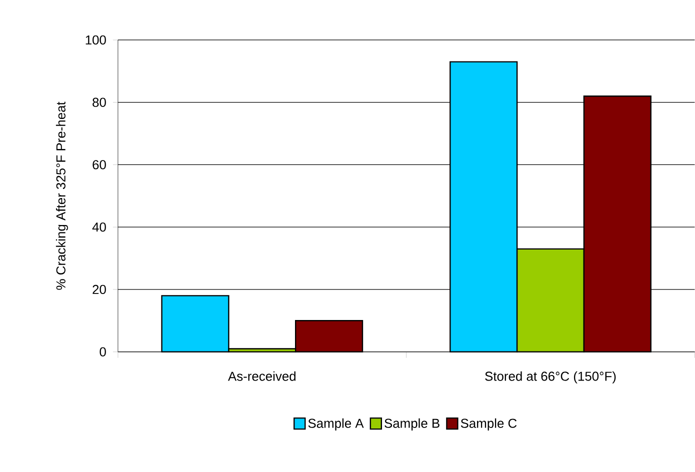 Image resolution: width=695 pixels, height=472 pixels. I want to click on y-tick-label: 0, so click(103, 352).